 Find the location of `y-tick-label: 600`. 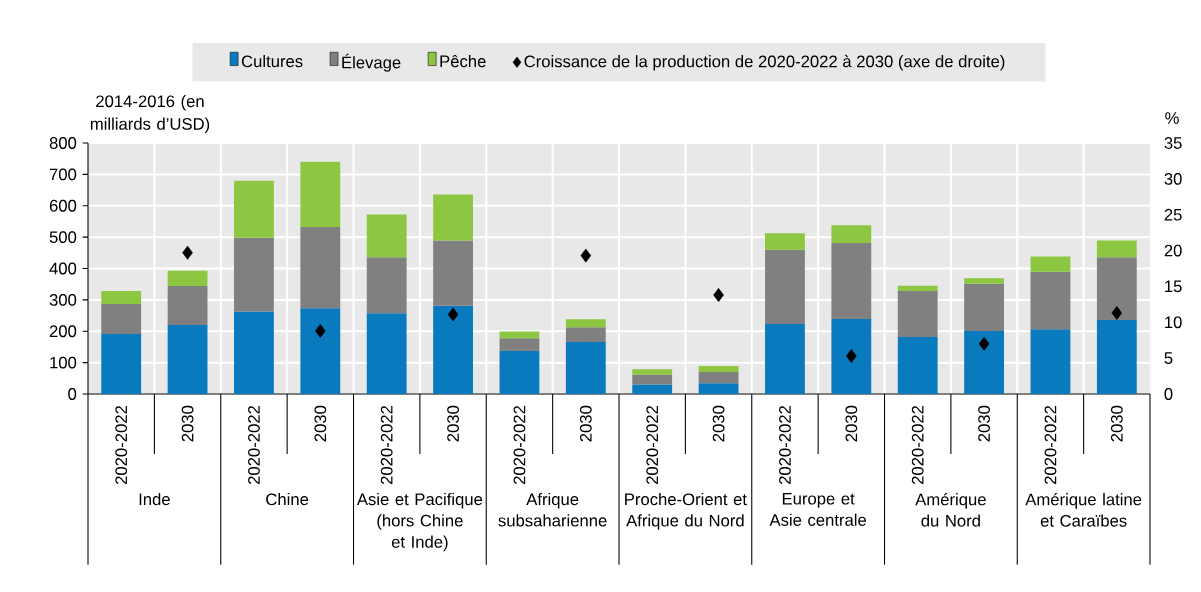

y-tick-label: 600 is located at coordinates (63, 205).